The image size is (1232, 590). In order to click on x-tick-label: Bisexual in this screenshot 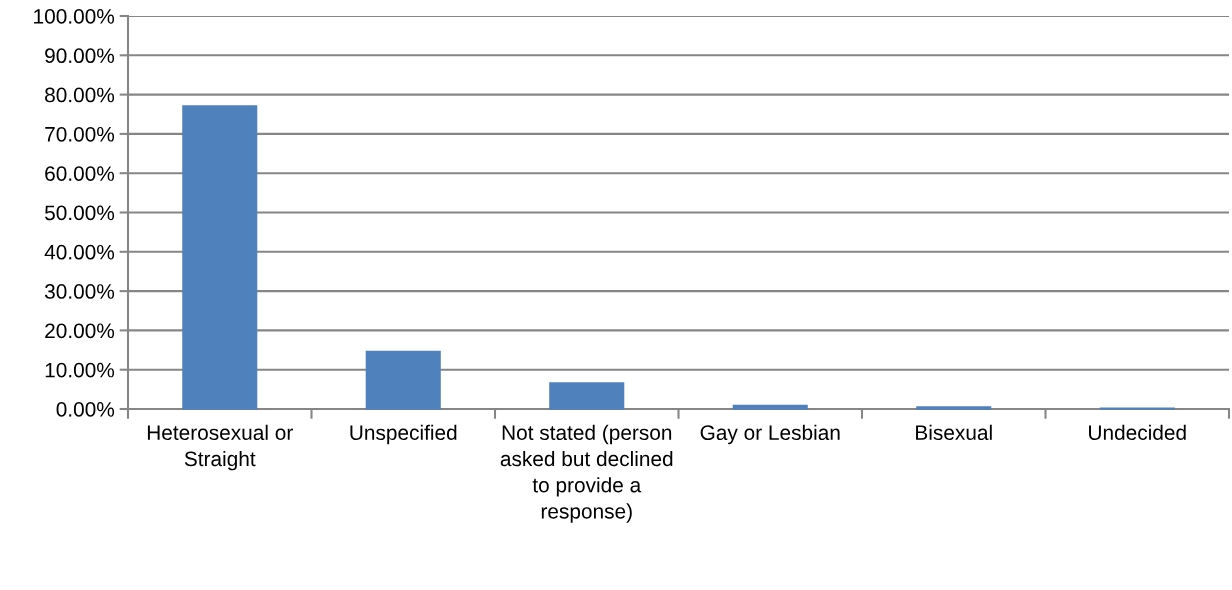, I will do `click(954, 432)`.